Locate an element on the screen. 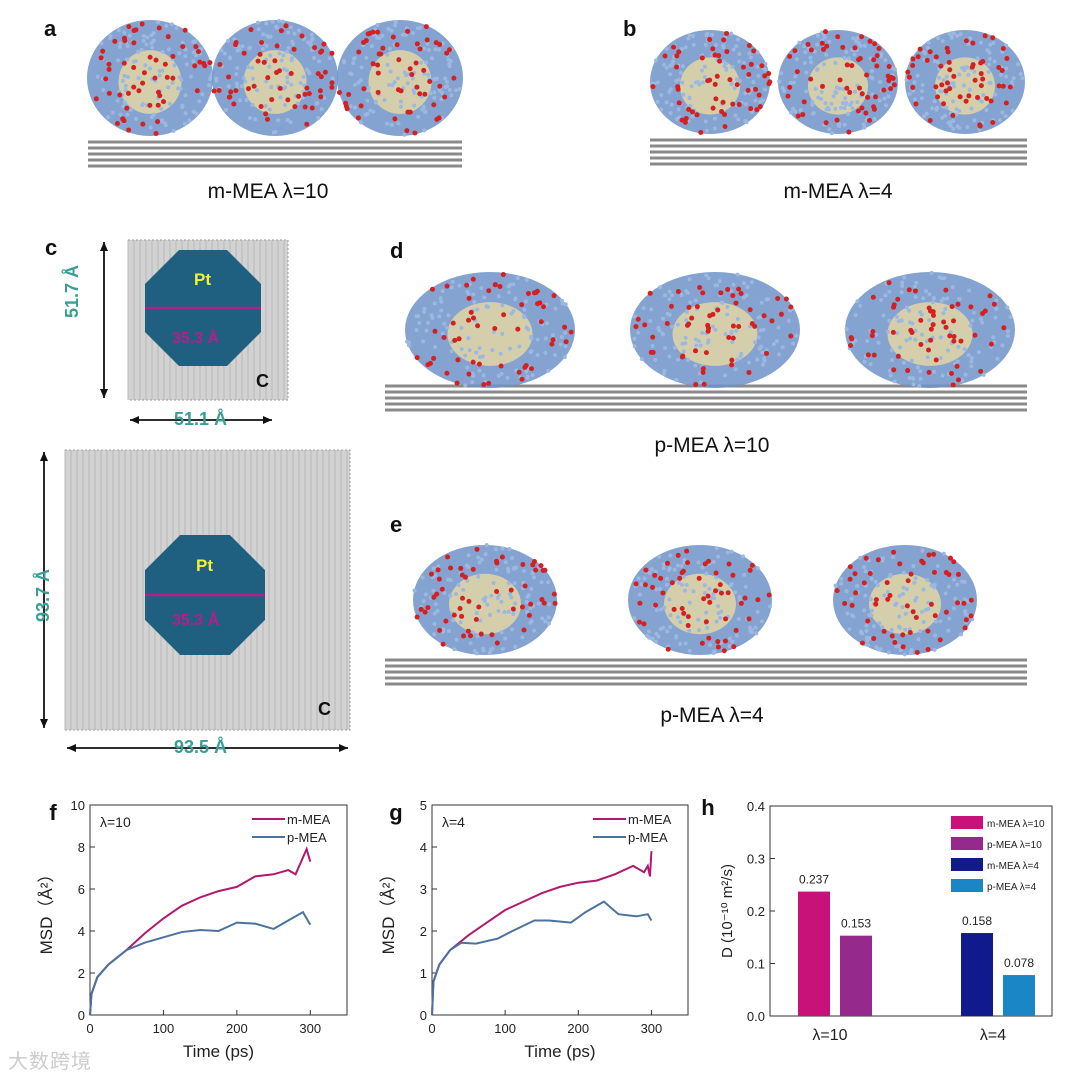 This screenshot has width=1080, height=1080. bar-p-MEA λ=10 is located at coordinates (856, 975).